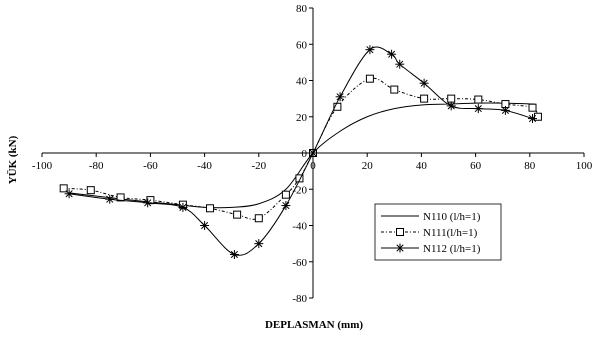  What do you see at coordinates (302, 118) in the screenshot?
I see `y-tick-label: 20` at bounding box center [302, 118].